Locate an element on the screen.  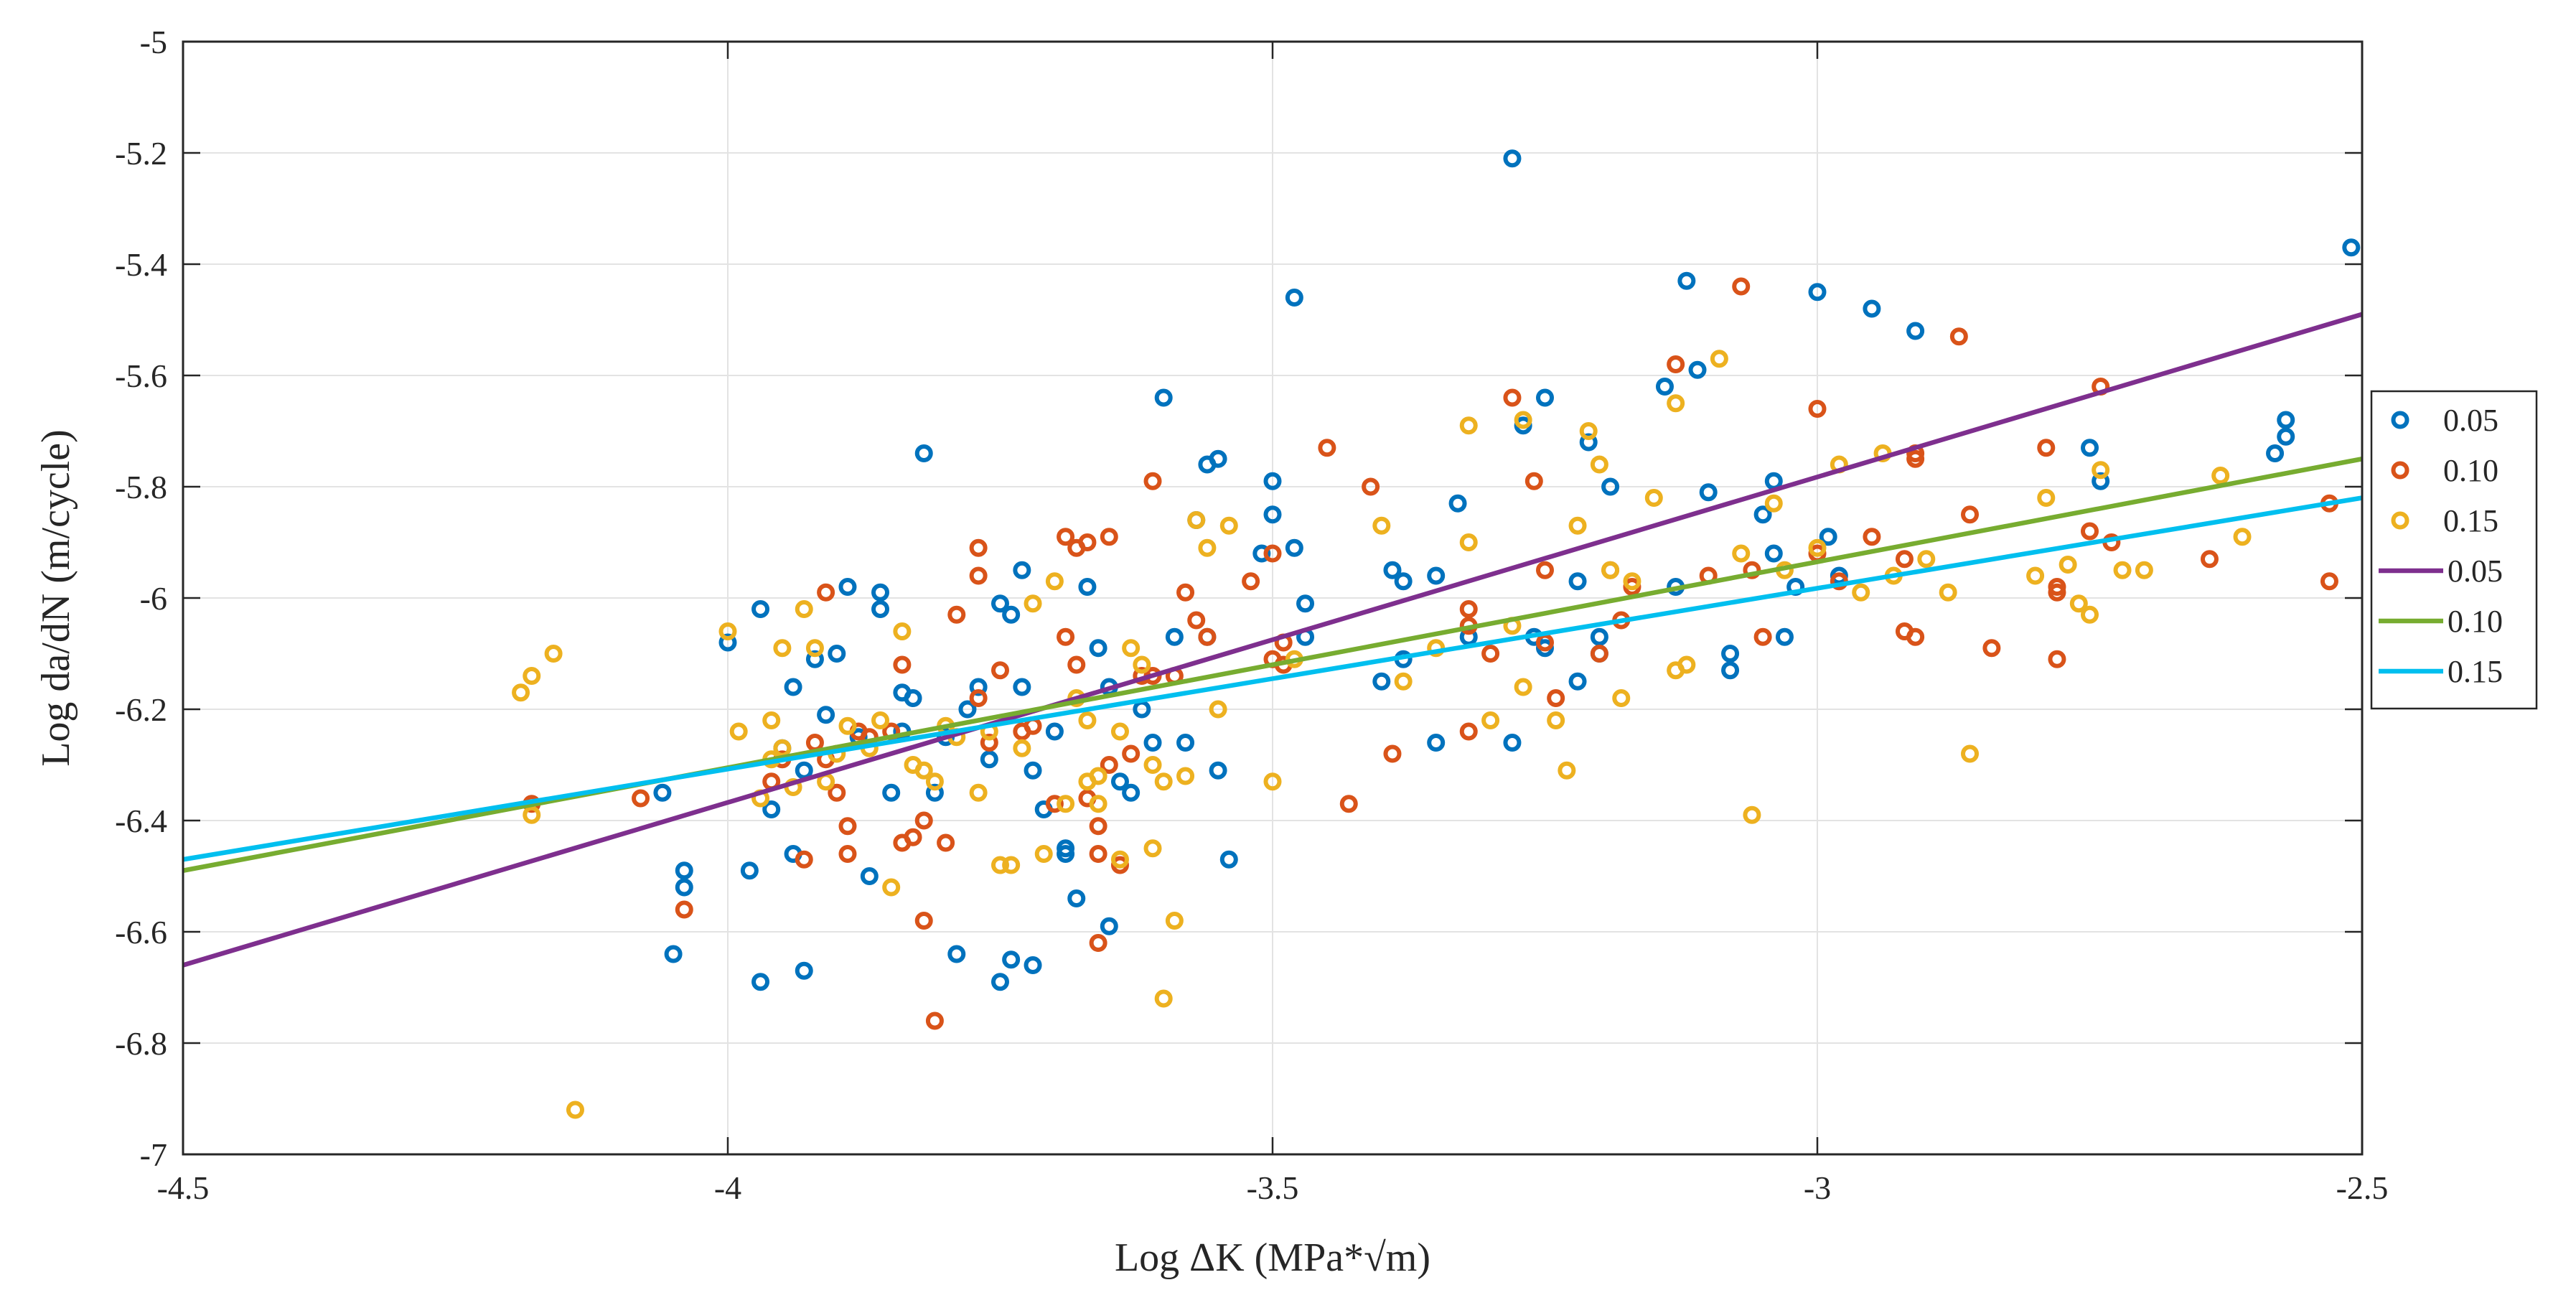
y-tick-label: -6.6 is located at coordinates (141, 932).